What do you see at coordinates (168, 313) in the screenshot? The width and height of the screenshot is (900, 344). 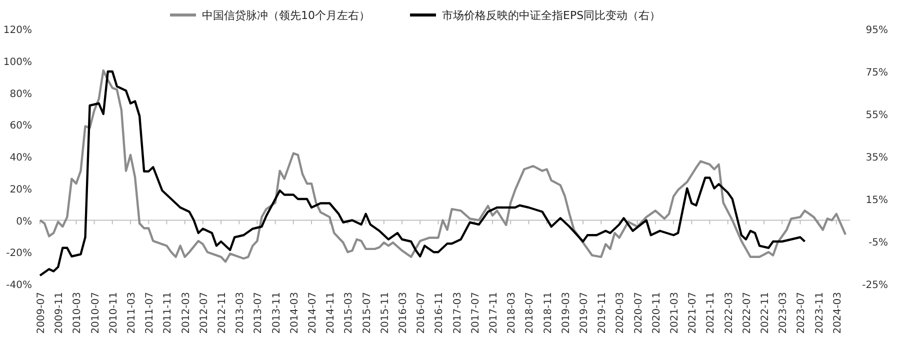 I see `x-tick-label: 2011-11` at bounding box center [168, 313].